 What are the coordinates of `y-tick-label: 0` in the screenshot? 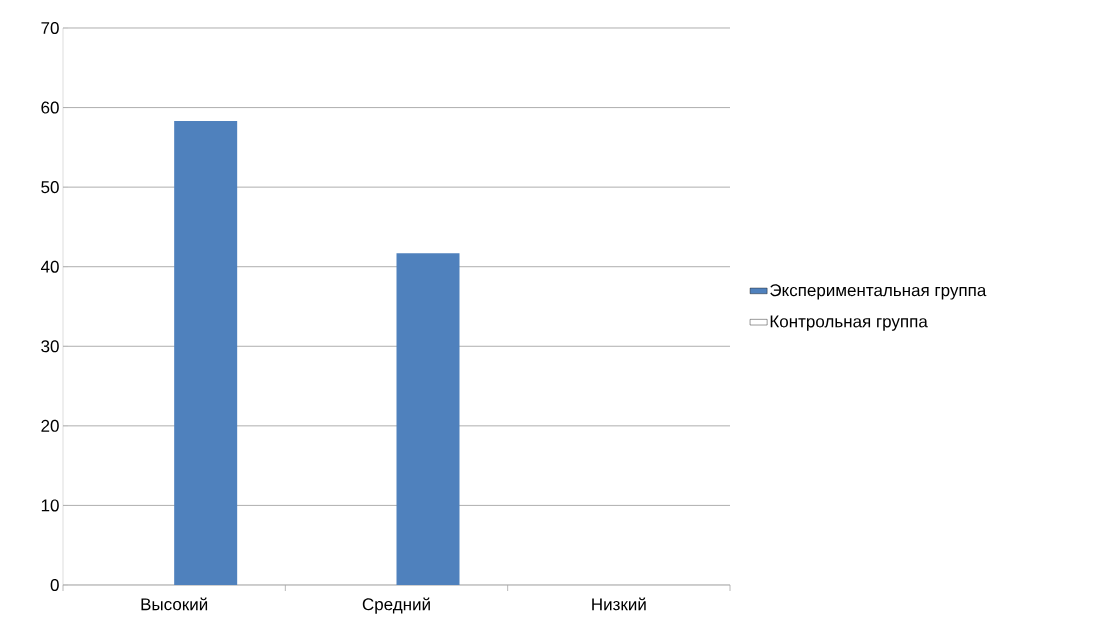 It's located at (54, 585).